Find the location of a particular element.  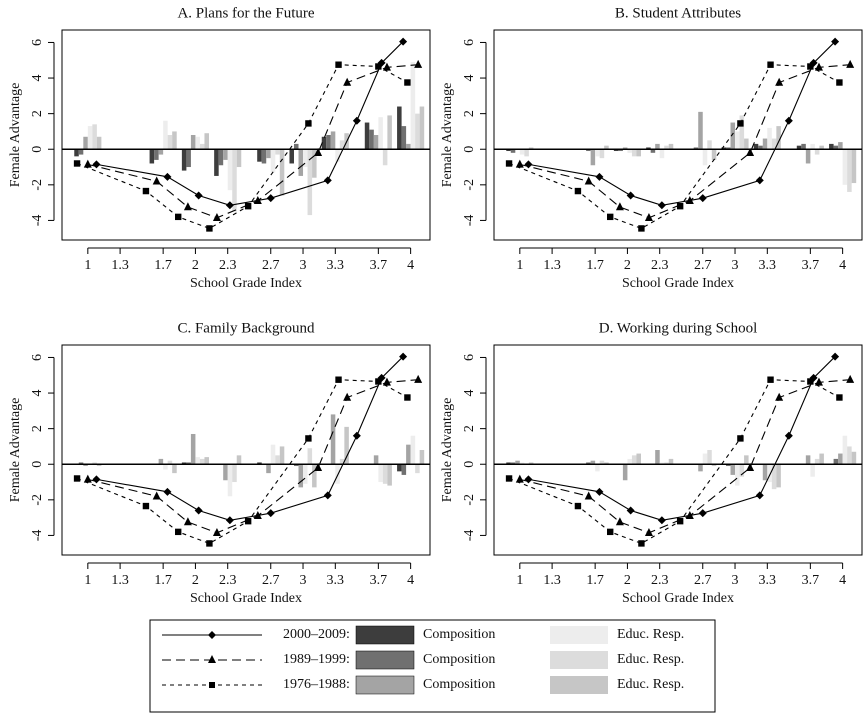

y-tick-label: 0 is located at coordinates (37, 149).